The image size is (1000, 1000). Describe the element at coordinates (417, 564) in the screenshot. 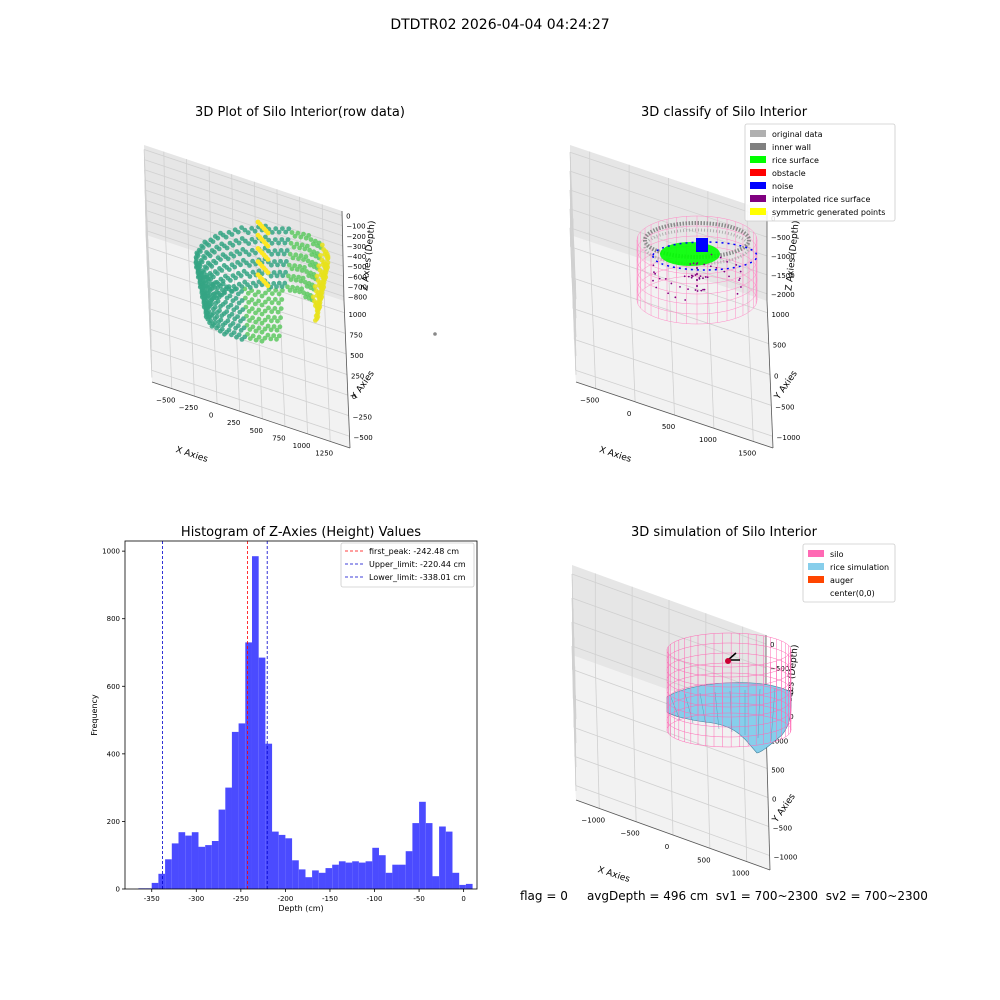

I see `legend-label: Upper_limit: -220.44 cm` at that location.